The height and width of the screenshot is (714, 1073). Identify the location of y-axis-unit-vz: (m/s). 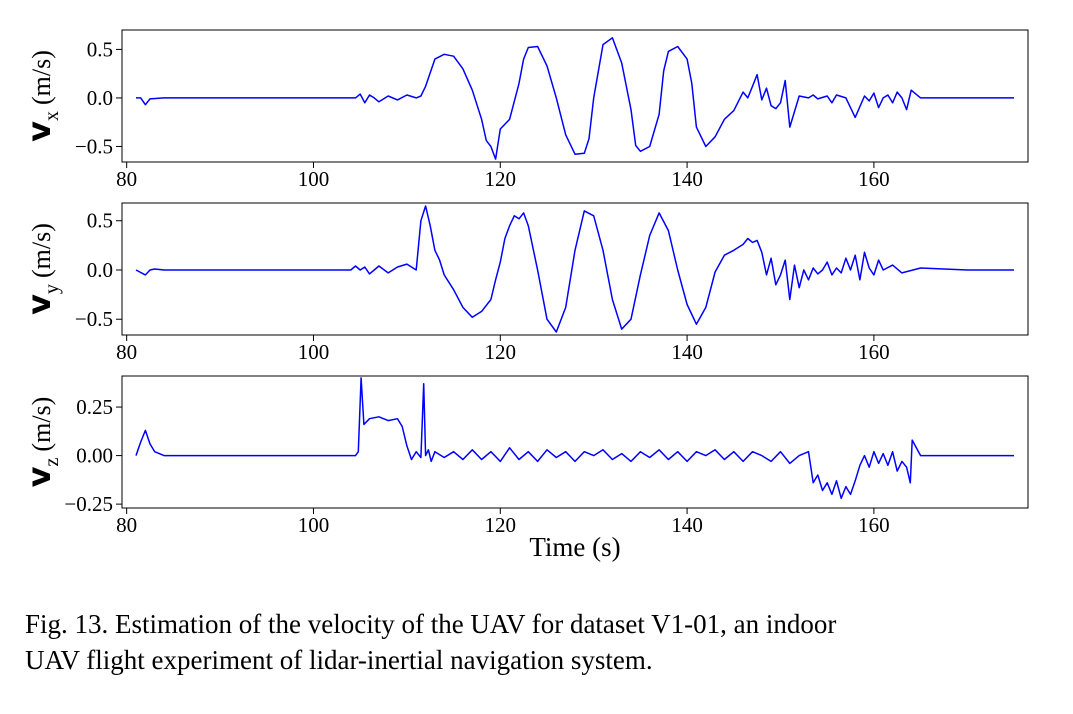
(41, 424).